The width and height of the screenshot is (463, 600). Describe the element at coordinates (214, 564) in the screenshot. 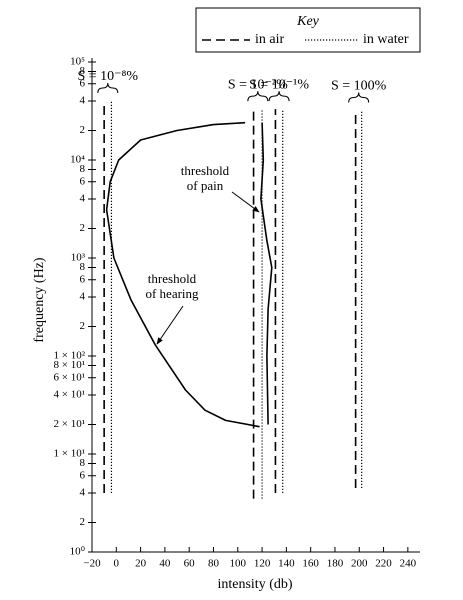

I see `x-tick-label: 80` at that location.